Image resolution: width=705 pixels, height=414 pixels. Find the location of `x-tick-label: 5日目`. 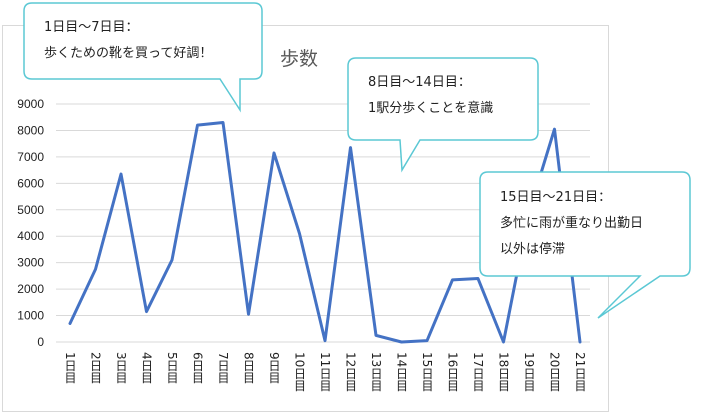

x-tick-label: 5日目 is located at coordinates (172, 368).